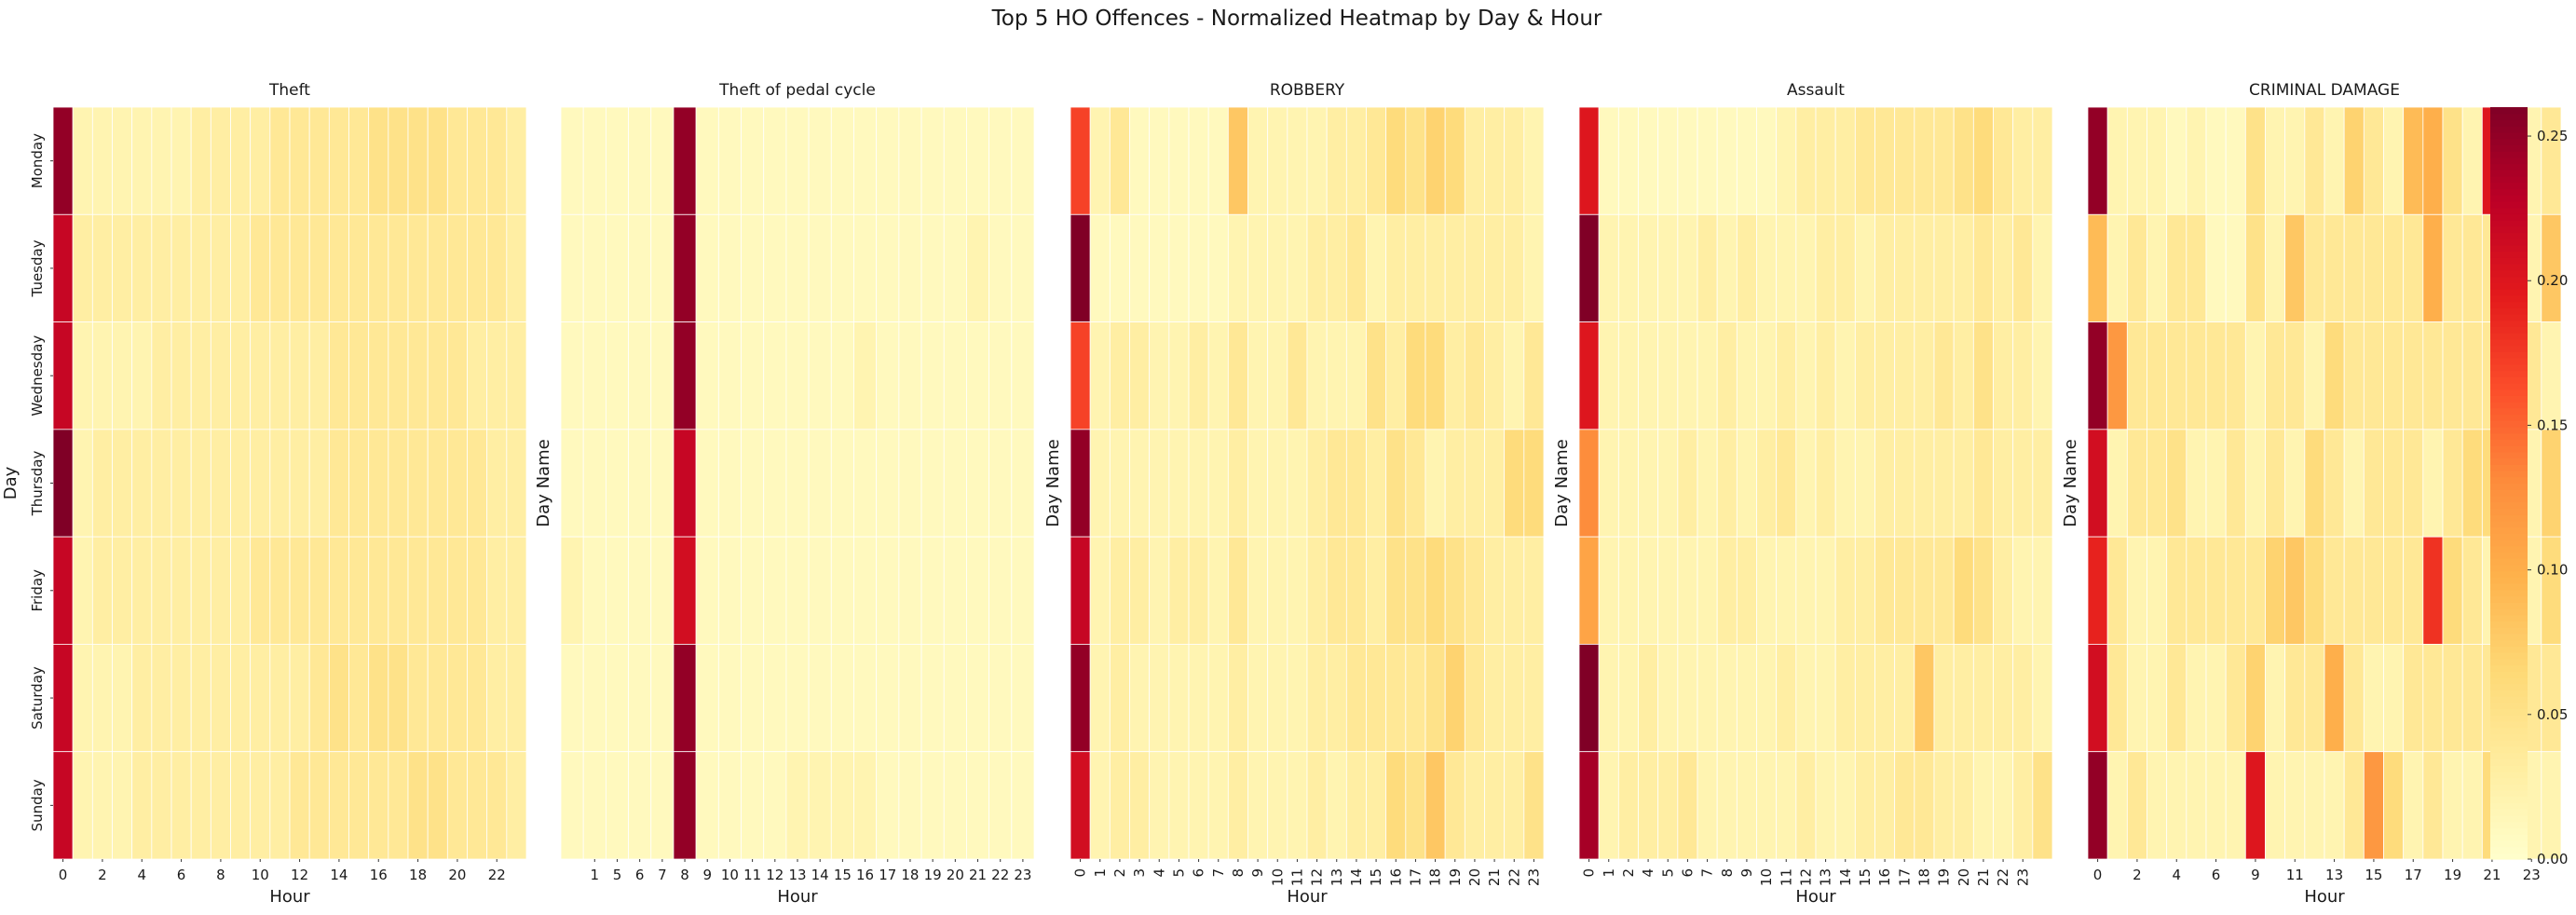 Image resolution: width=2576 pixels, height=915 pixels. Describe the element at coordinates (1178, 873) in the screenshot. I see `x-tick-label: 5` at that location.